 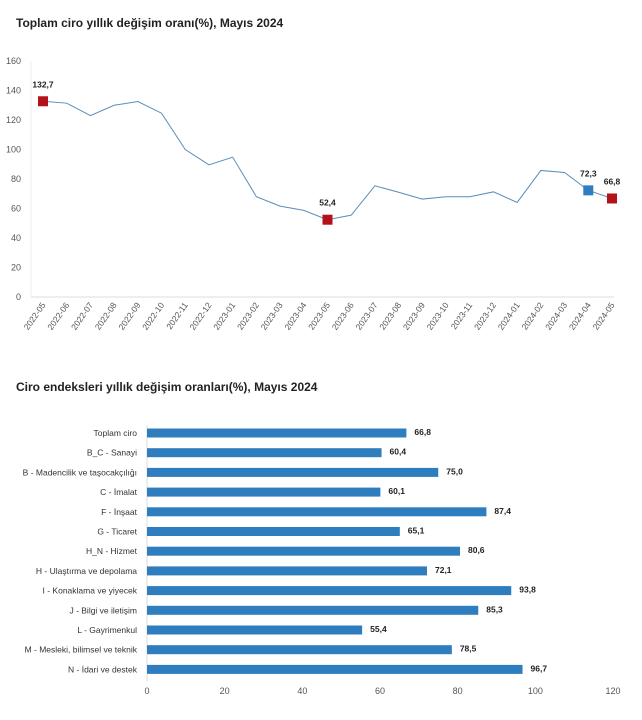 What do you see at coordinates (146, 691) in the screenshot?
I see `x-tick-label: 0` at bounding box center [146, 691].